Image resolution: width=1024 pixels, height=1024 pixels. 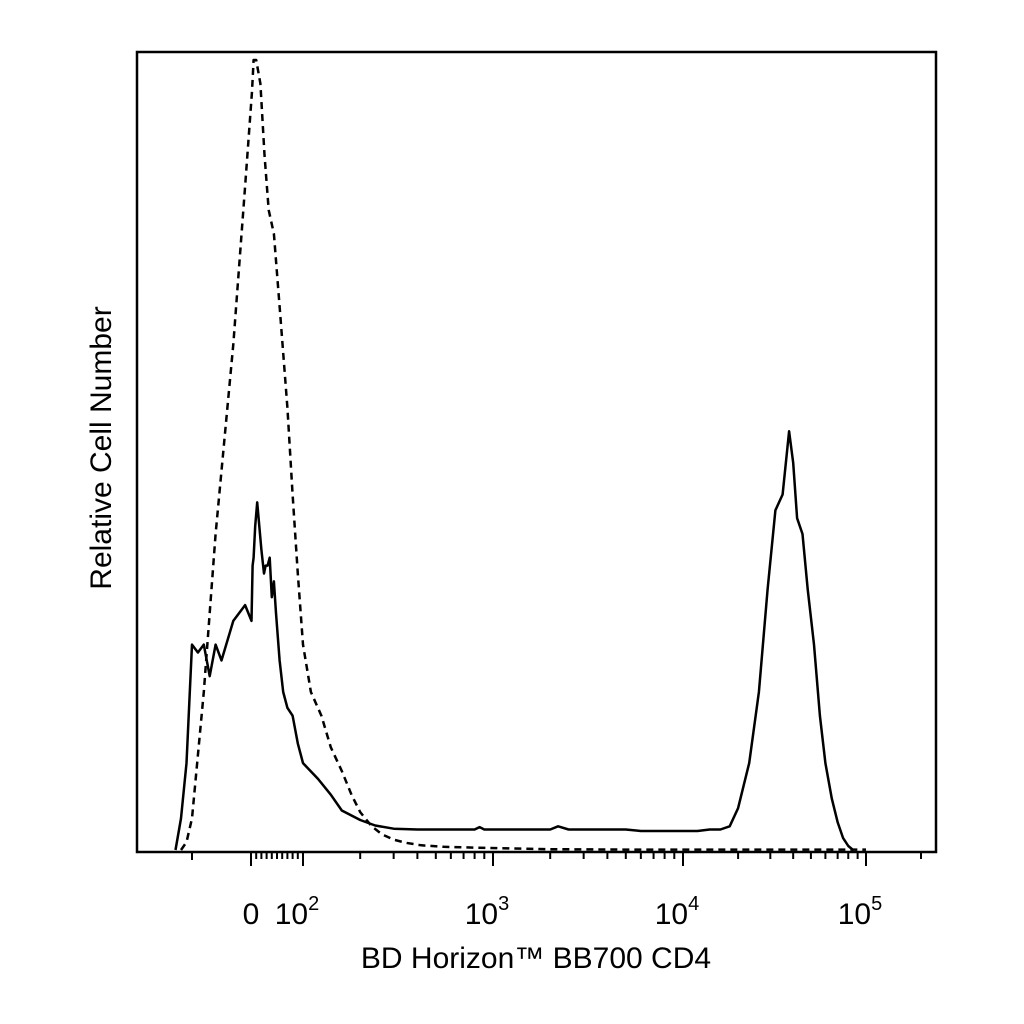 I want to click on y-axis-label: Relative Cell Number, so click(x=101, y=447).